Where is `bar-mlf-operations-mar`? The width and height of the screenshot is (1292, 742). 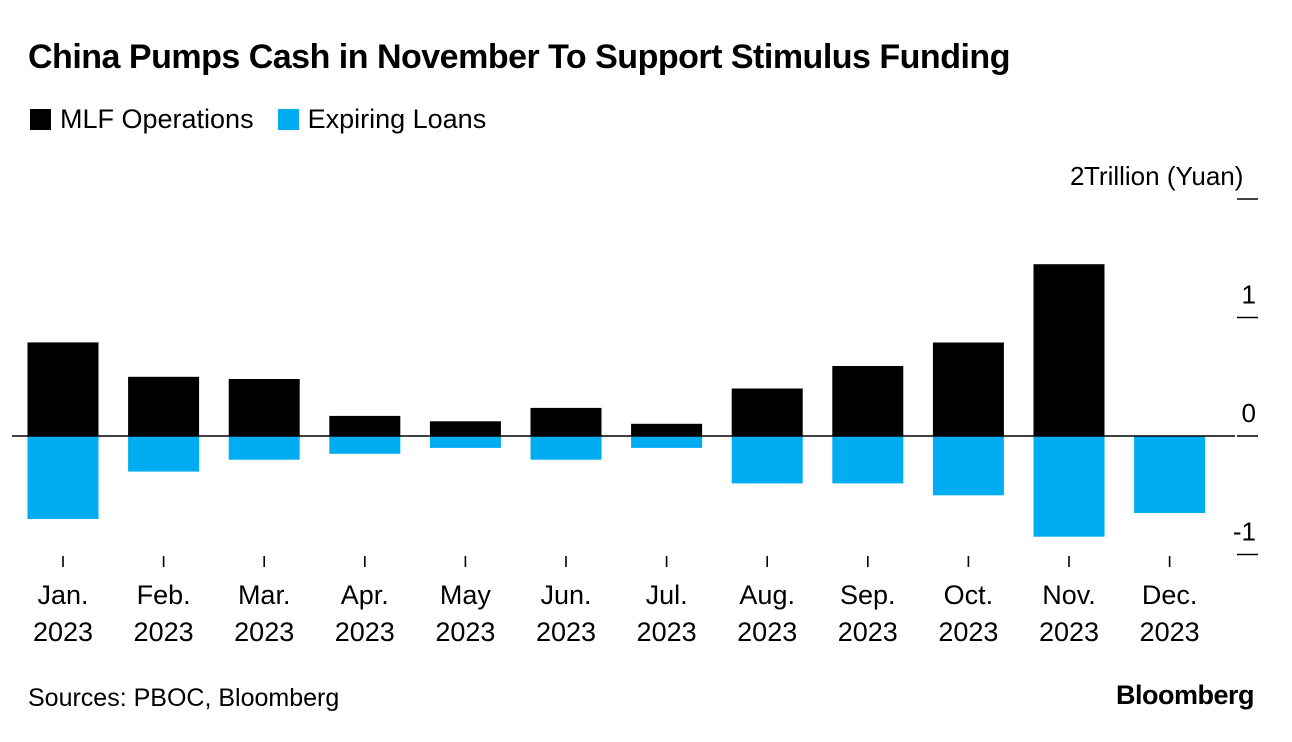 bar-mlf-operations-mar is located at coordinates (264, 407).